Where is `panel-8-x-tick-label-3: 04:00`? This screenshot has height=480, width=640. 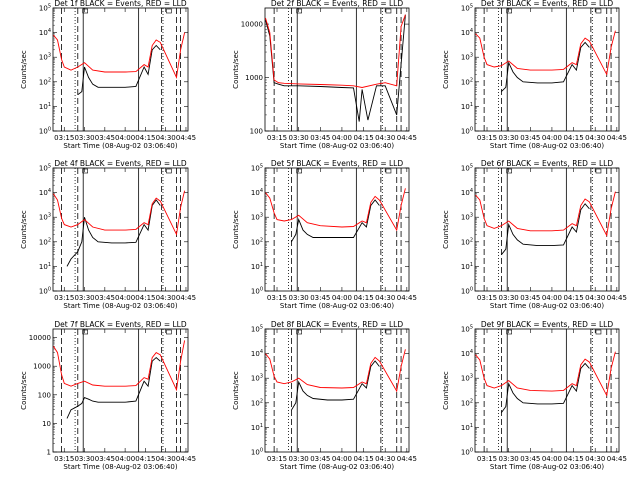 panel-8-x-tick-label-3: 04:00 is located at coordinates (342, 459).